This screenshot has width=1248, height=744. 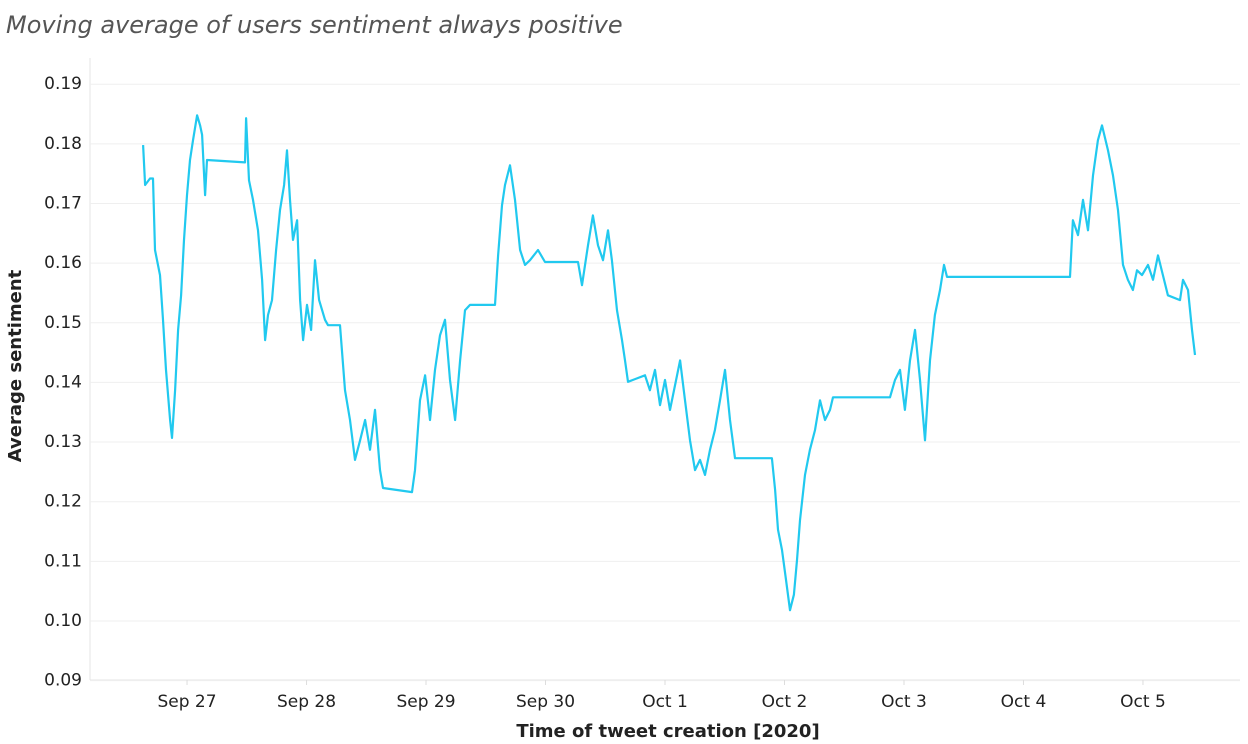 What do you see at coordinates (1143, 702) in the screenshot?
I see `x-tick-label: Oct 5` at bounding box center [1143, 702].